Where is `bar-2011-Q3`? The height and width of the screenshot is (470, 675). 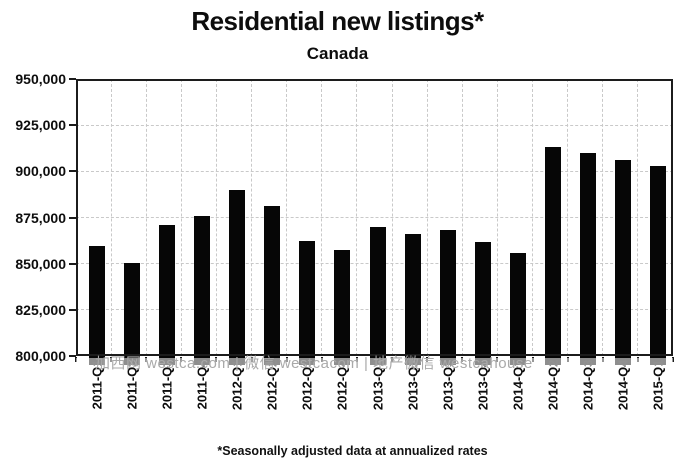 bar-2011-Q3 is located at coordinates (166, 294).